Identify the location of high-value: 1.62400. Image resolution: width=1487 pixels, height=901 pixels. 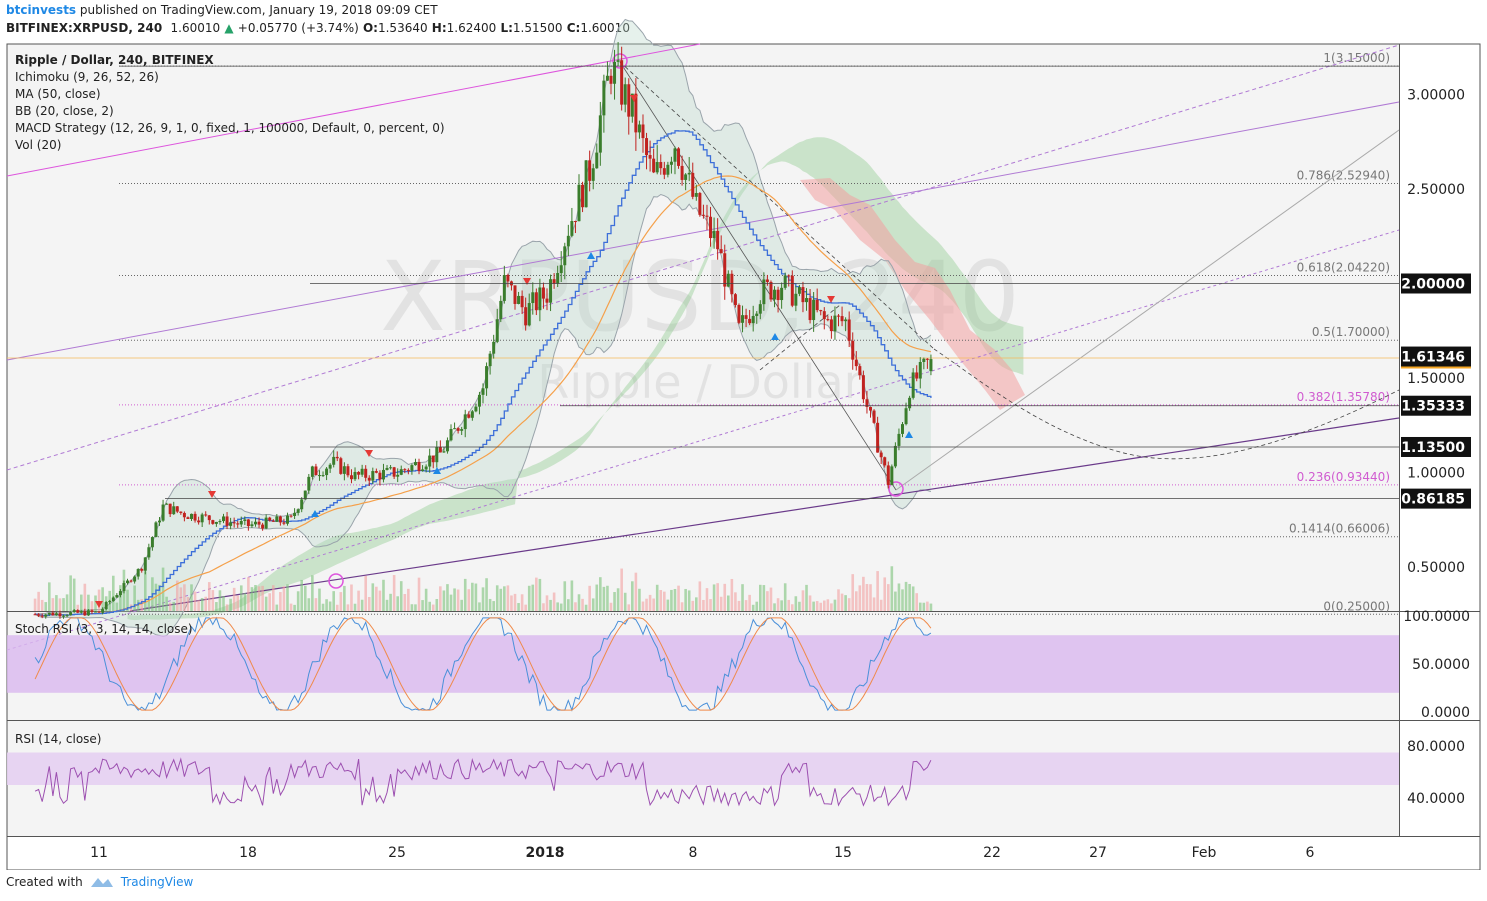
(471, 28).